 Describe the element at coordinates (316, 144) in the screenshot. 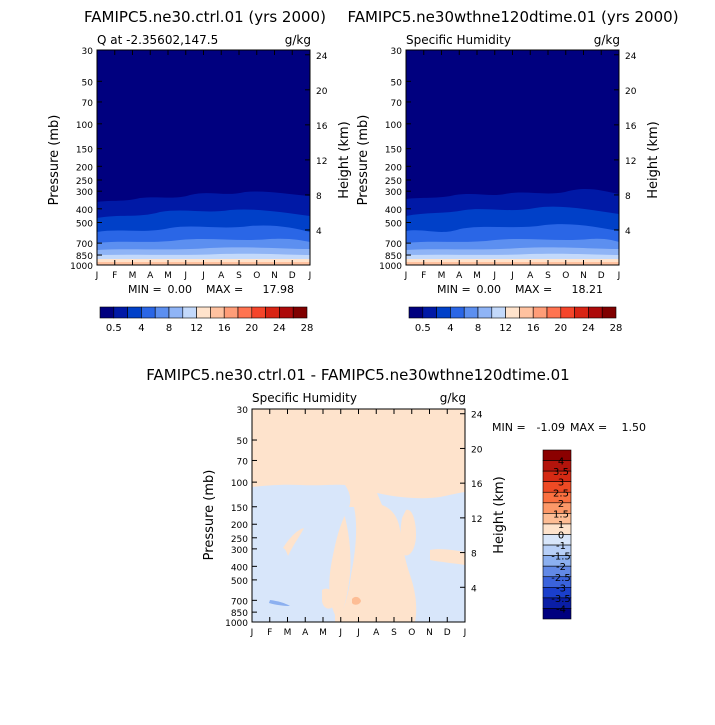

I see `panel-ctrl-height-axis: 24 20 16 12 8 4` at that location.